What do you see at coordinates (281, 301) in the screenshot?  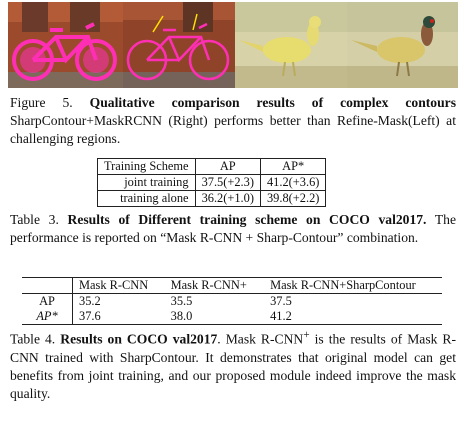 I see `table-4-cell: 37.5` at bounding box center [281, 301].